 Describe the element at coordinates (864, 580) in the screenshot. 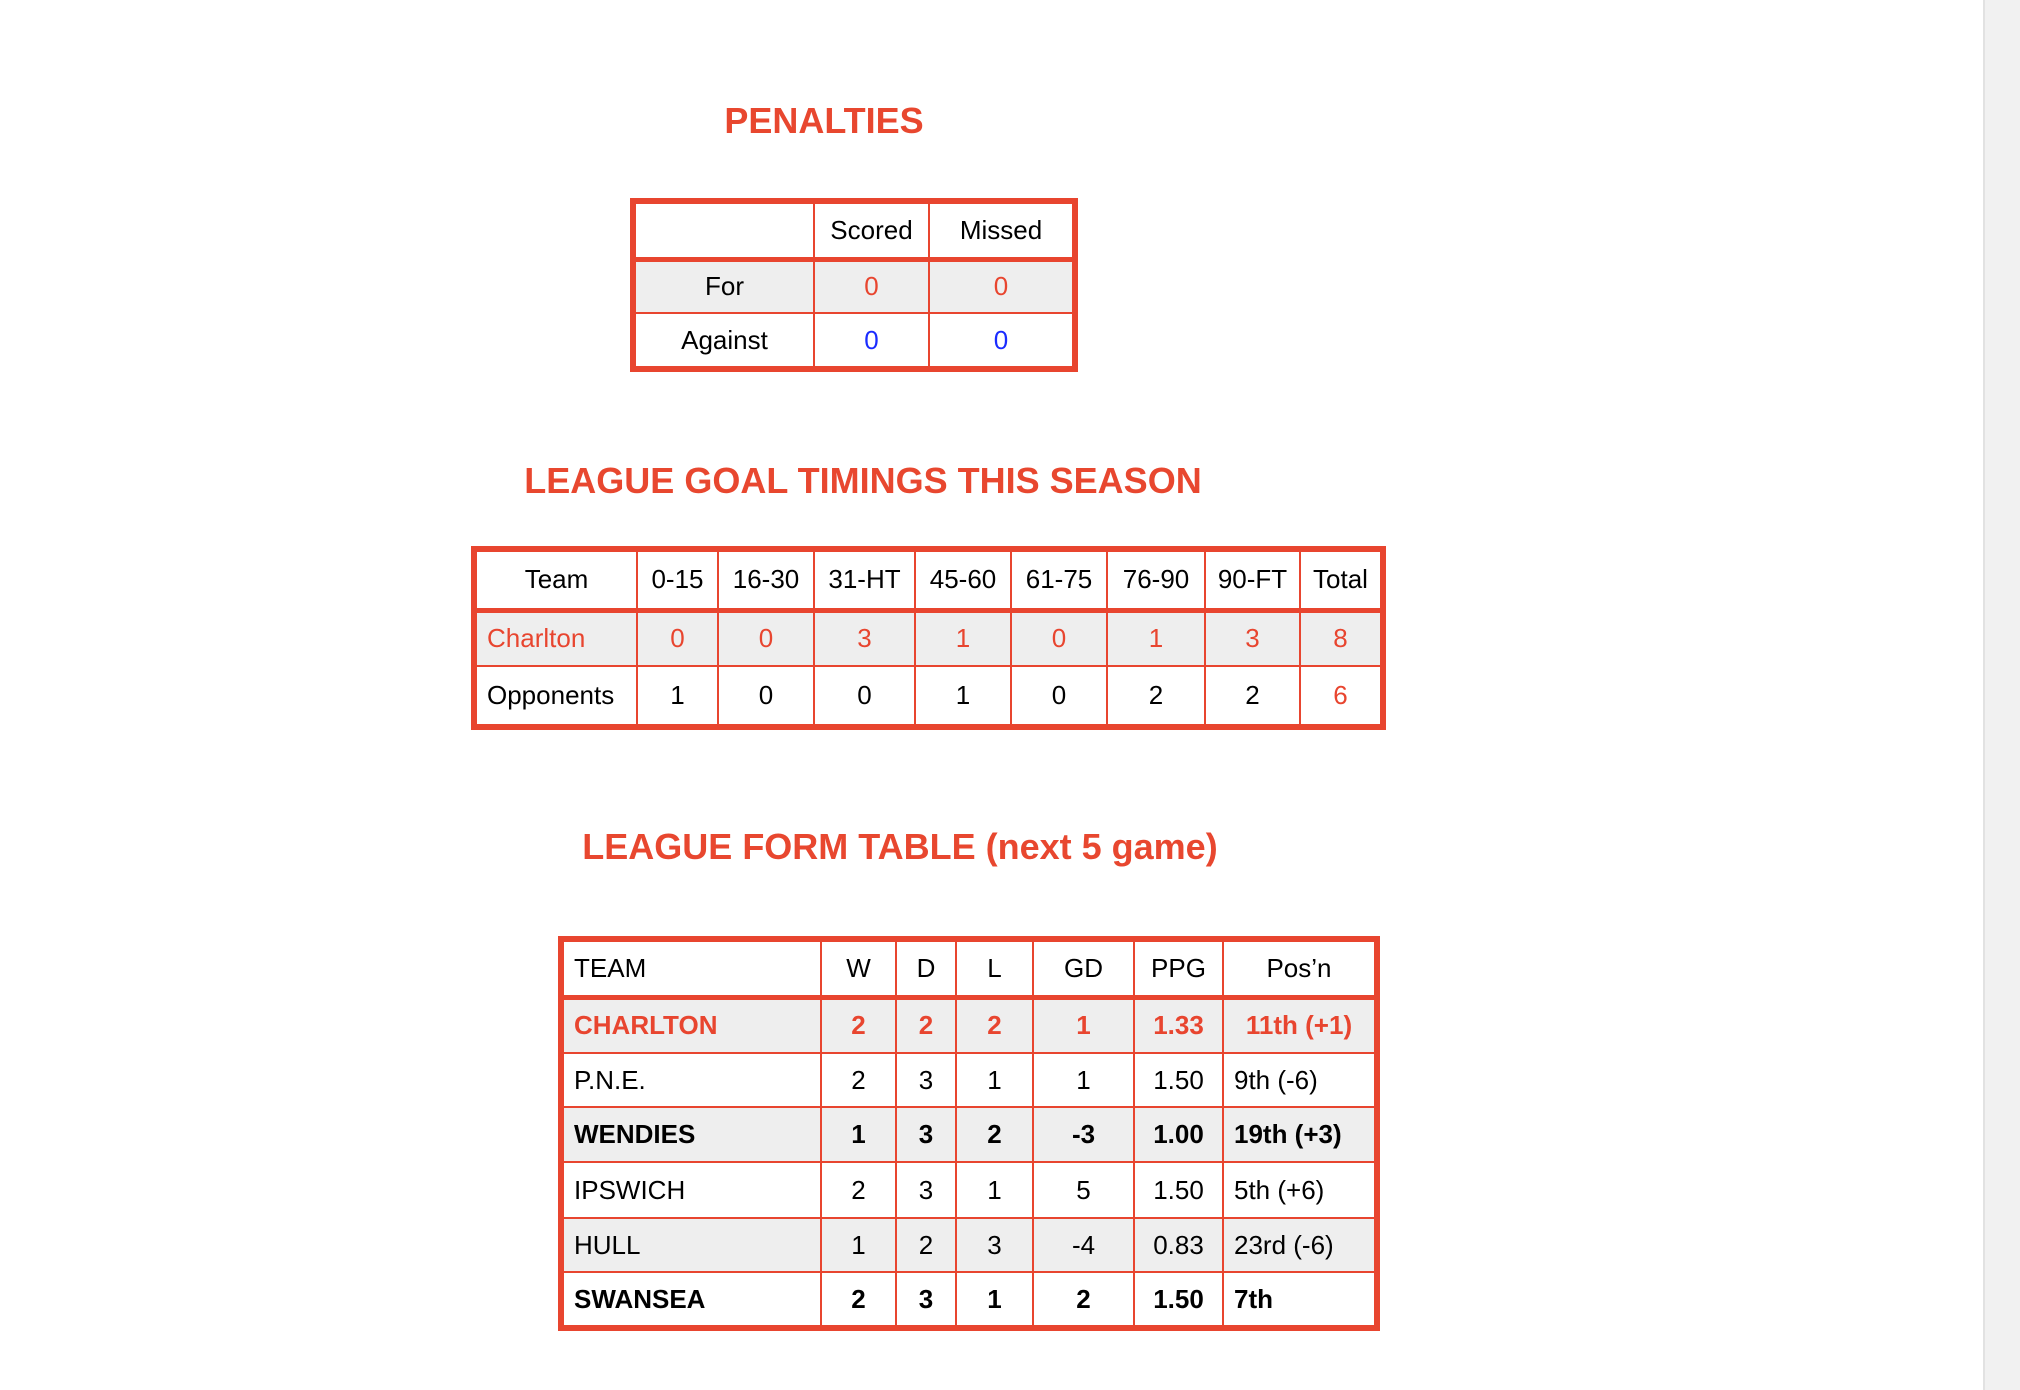

I see `header-cell: 31-HT` at that location.